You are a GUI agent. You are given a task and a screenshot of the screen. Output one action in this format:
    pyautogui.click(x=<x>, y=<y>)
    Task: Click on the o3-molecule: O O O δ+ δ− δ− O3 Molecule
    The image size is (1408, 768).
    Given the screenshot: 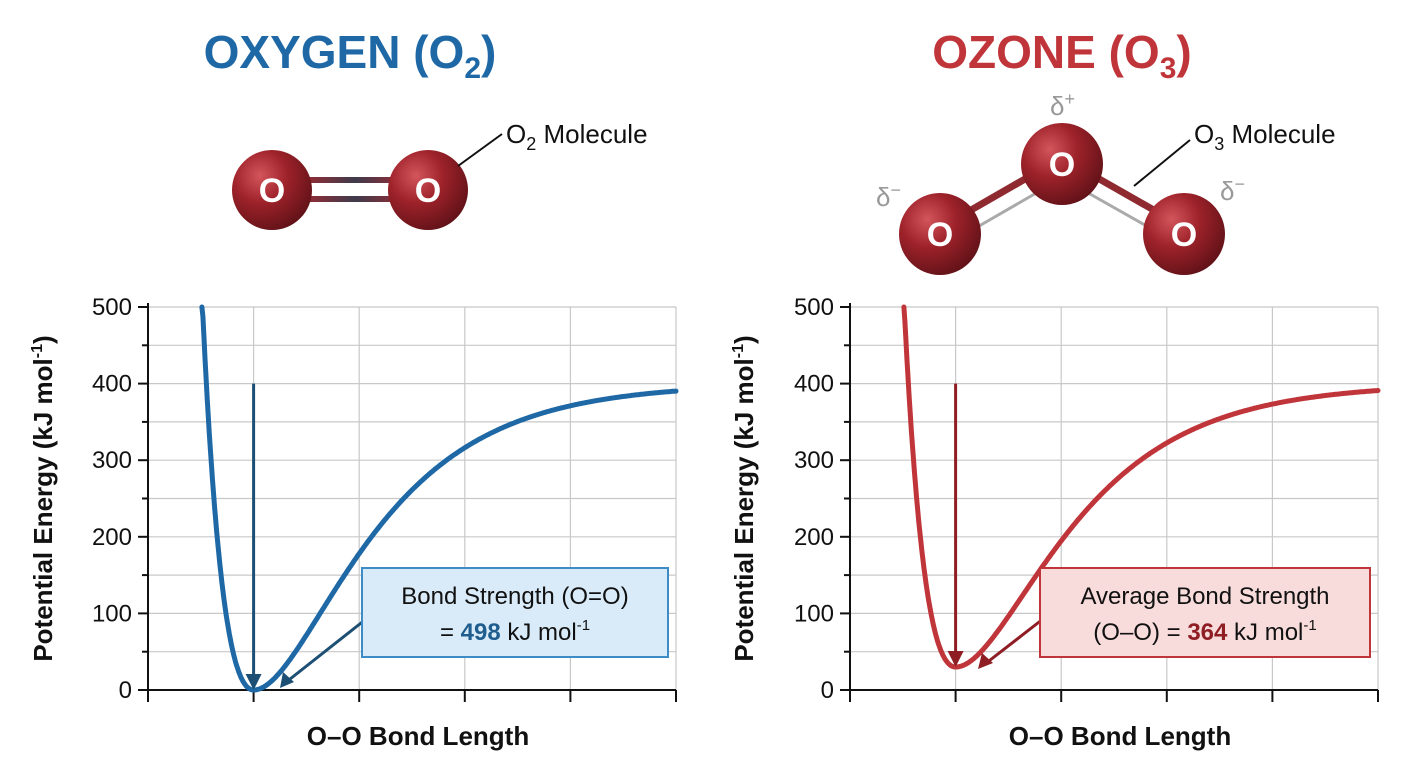 What is the action you would take?
    pyautogui.click(x=1106, y=182)
    